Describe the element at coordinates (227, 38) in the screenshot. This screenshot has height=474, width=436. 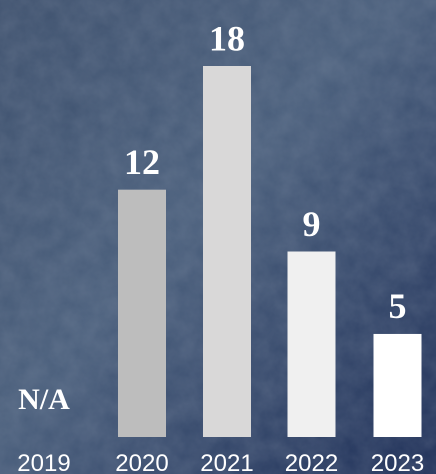
I see `value-label: 18` at that location.